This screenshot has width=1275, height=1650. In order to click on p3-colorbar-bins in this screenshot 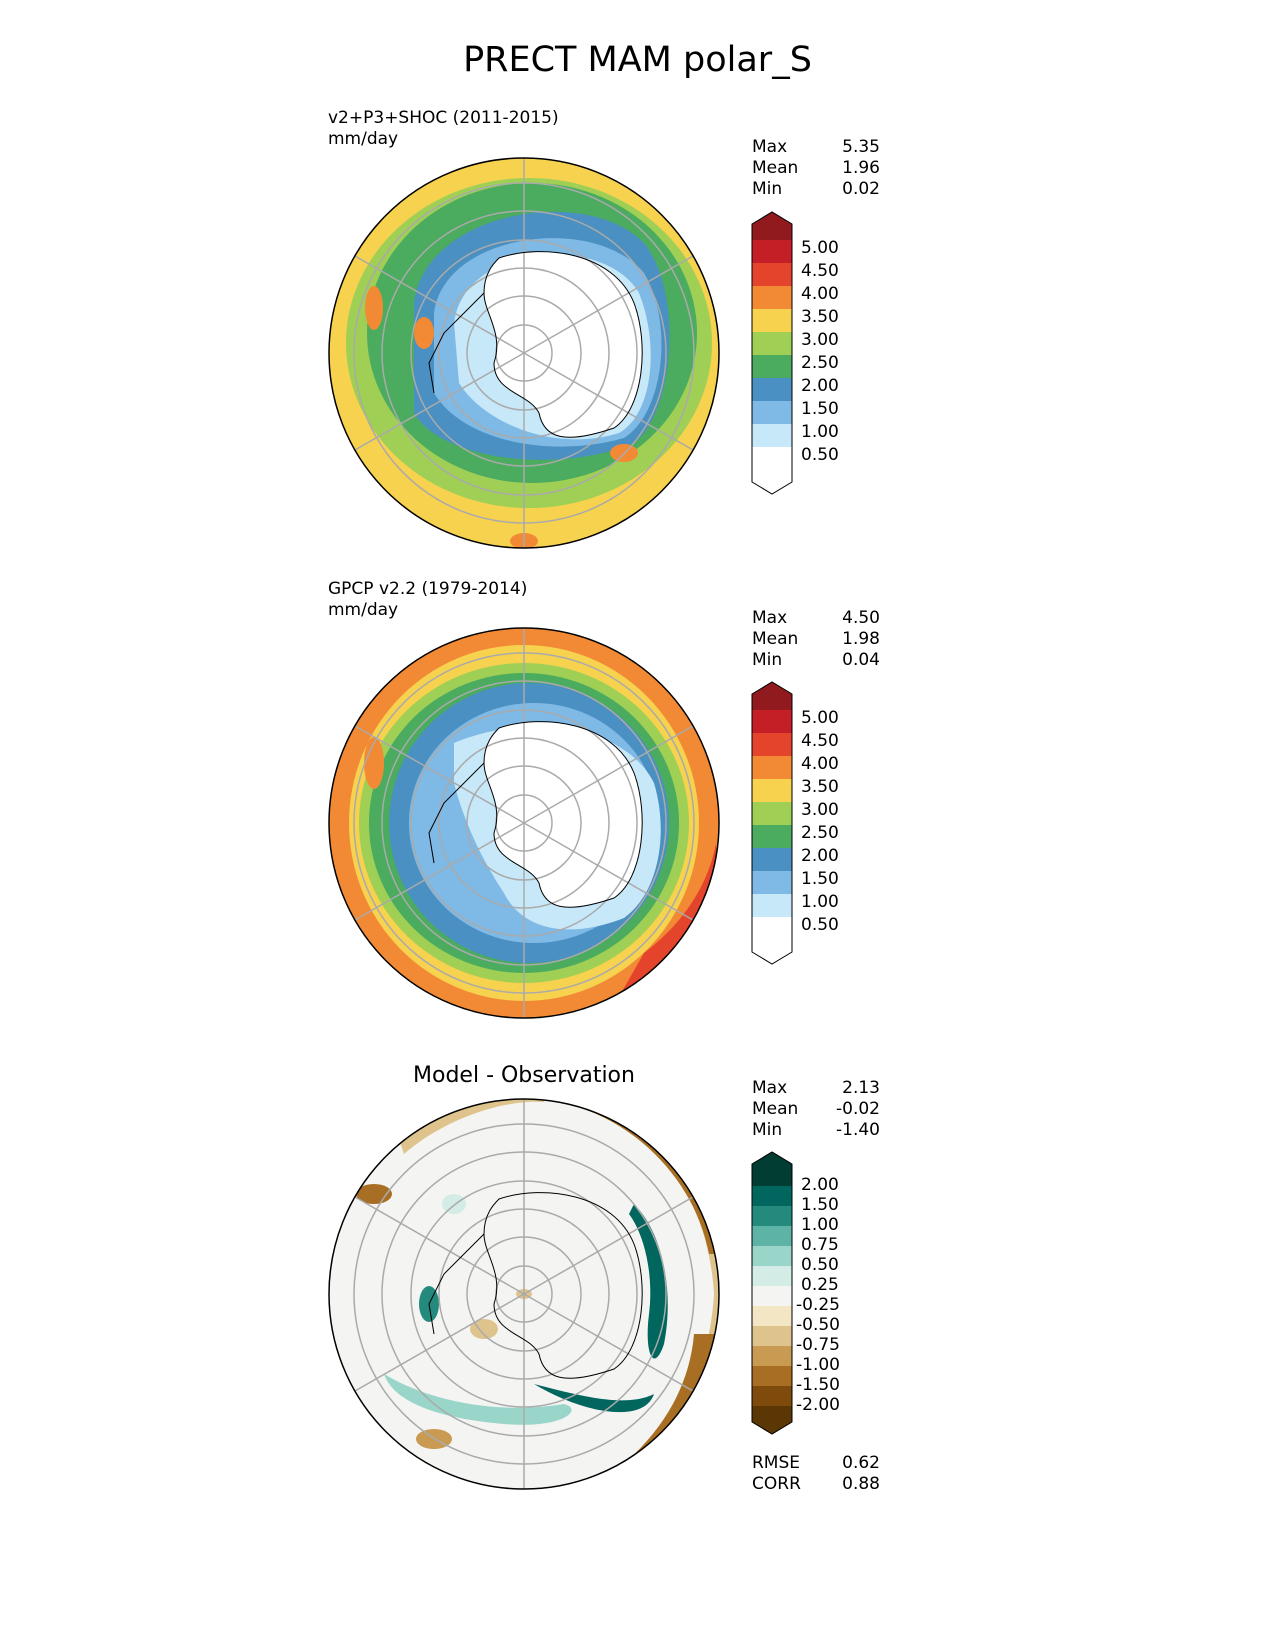, I will do `click(772, 1293)`.